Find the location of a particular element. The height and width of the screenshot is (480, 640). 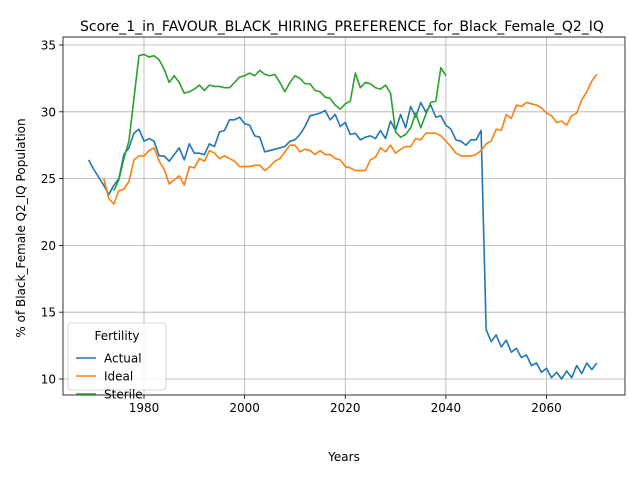

x-tick-label: 2040 is located at coordinates (446, 408).